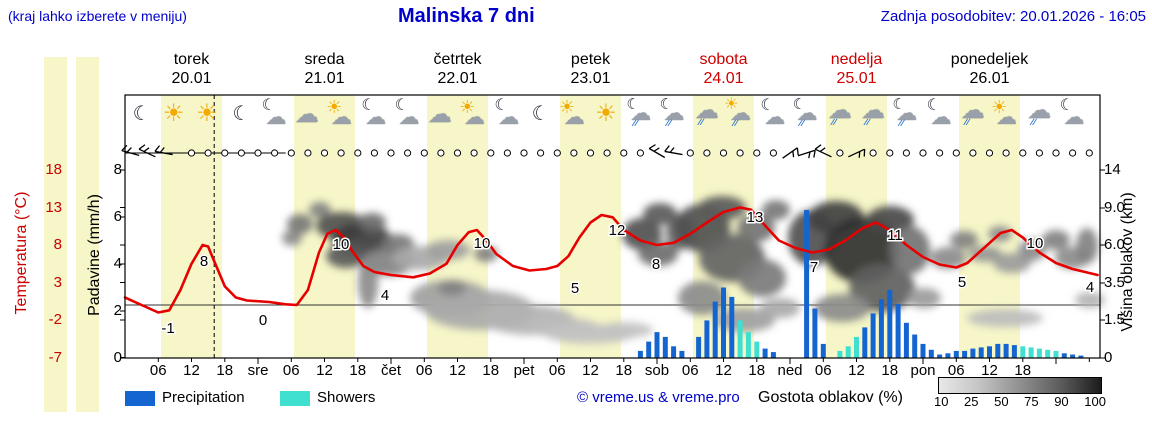 Image resolution: width=1152 pixels, height=443 pixels. Describe the element at coordinates (1090, 287) in the screenshot. I see `temp-value-label: 4` at that location.